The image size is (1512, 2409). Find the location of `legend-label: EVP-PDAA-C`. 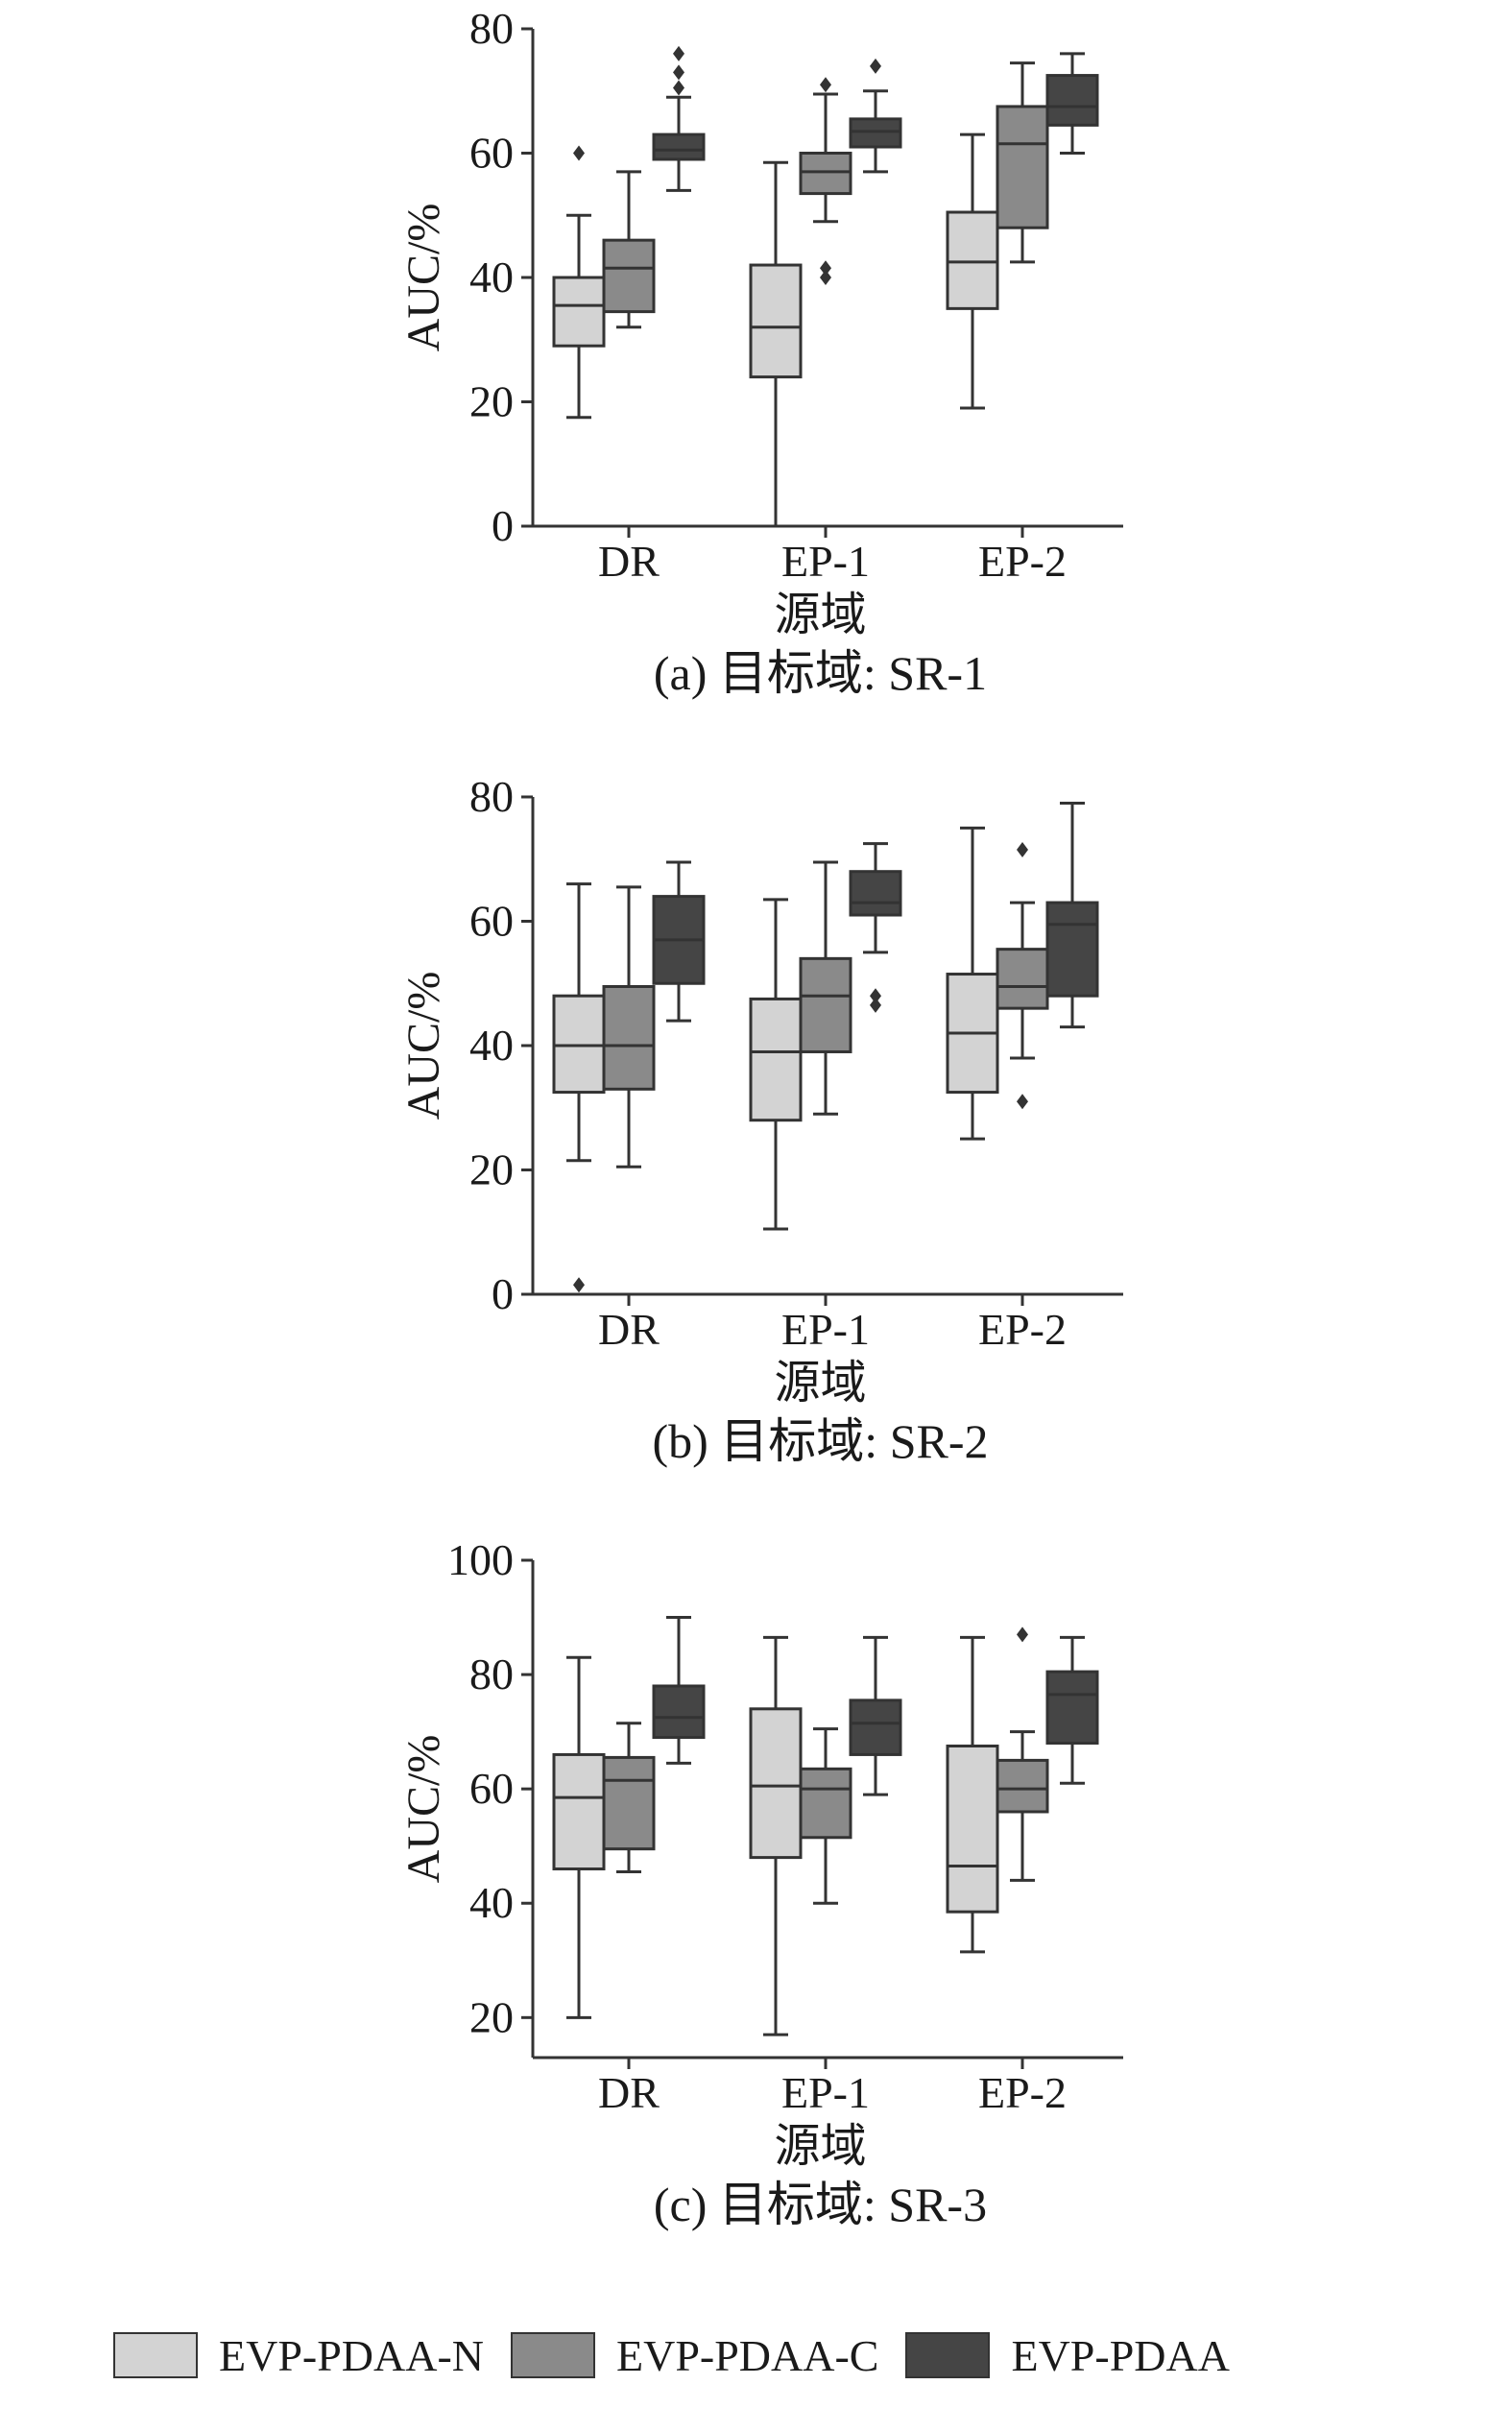

legend-label: EVP-PDAA-C is located at coordinates (747, 2355).